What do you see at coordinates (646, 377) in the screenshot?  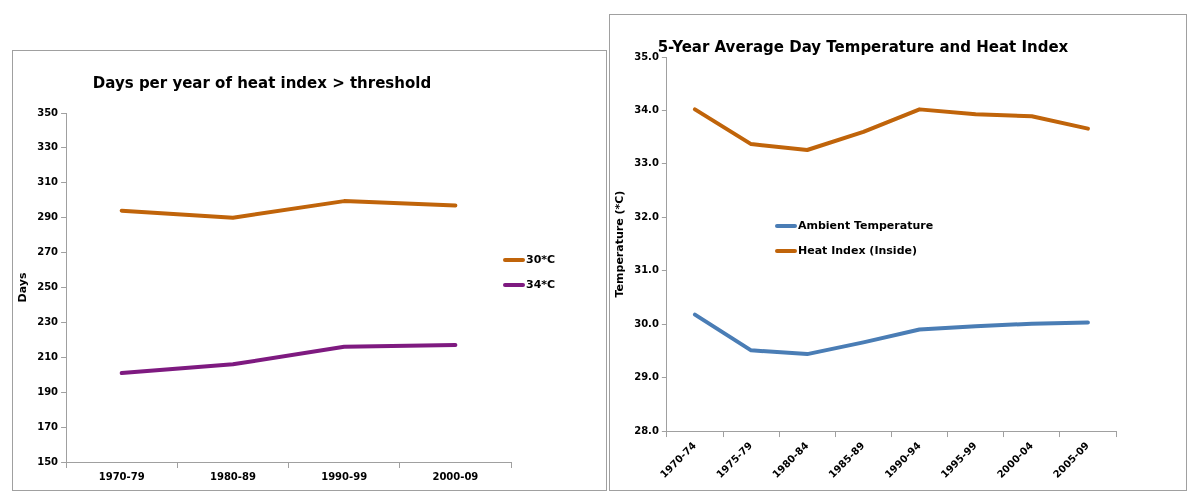 I see `y-tick-label: 29.0` at bounding box center [646, 377].